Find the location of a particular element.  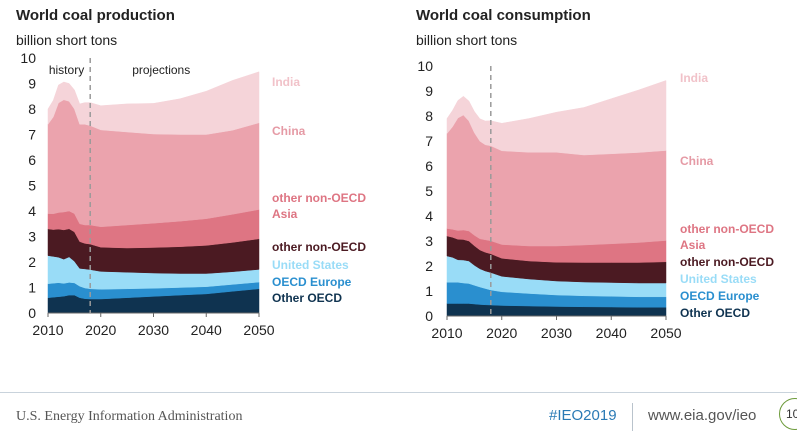

footer-separator is located at coordinates (632, 417).